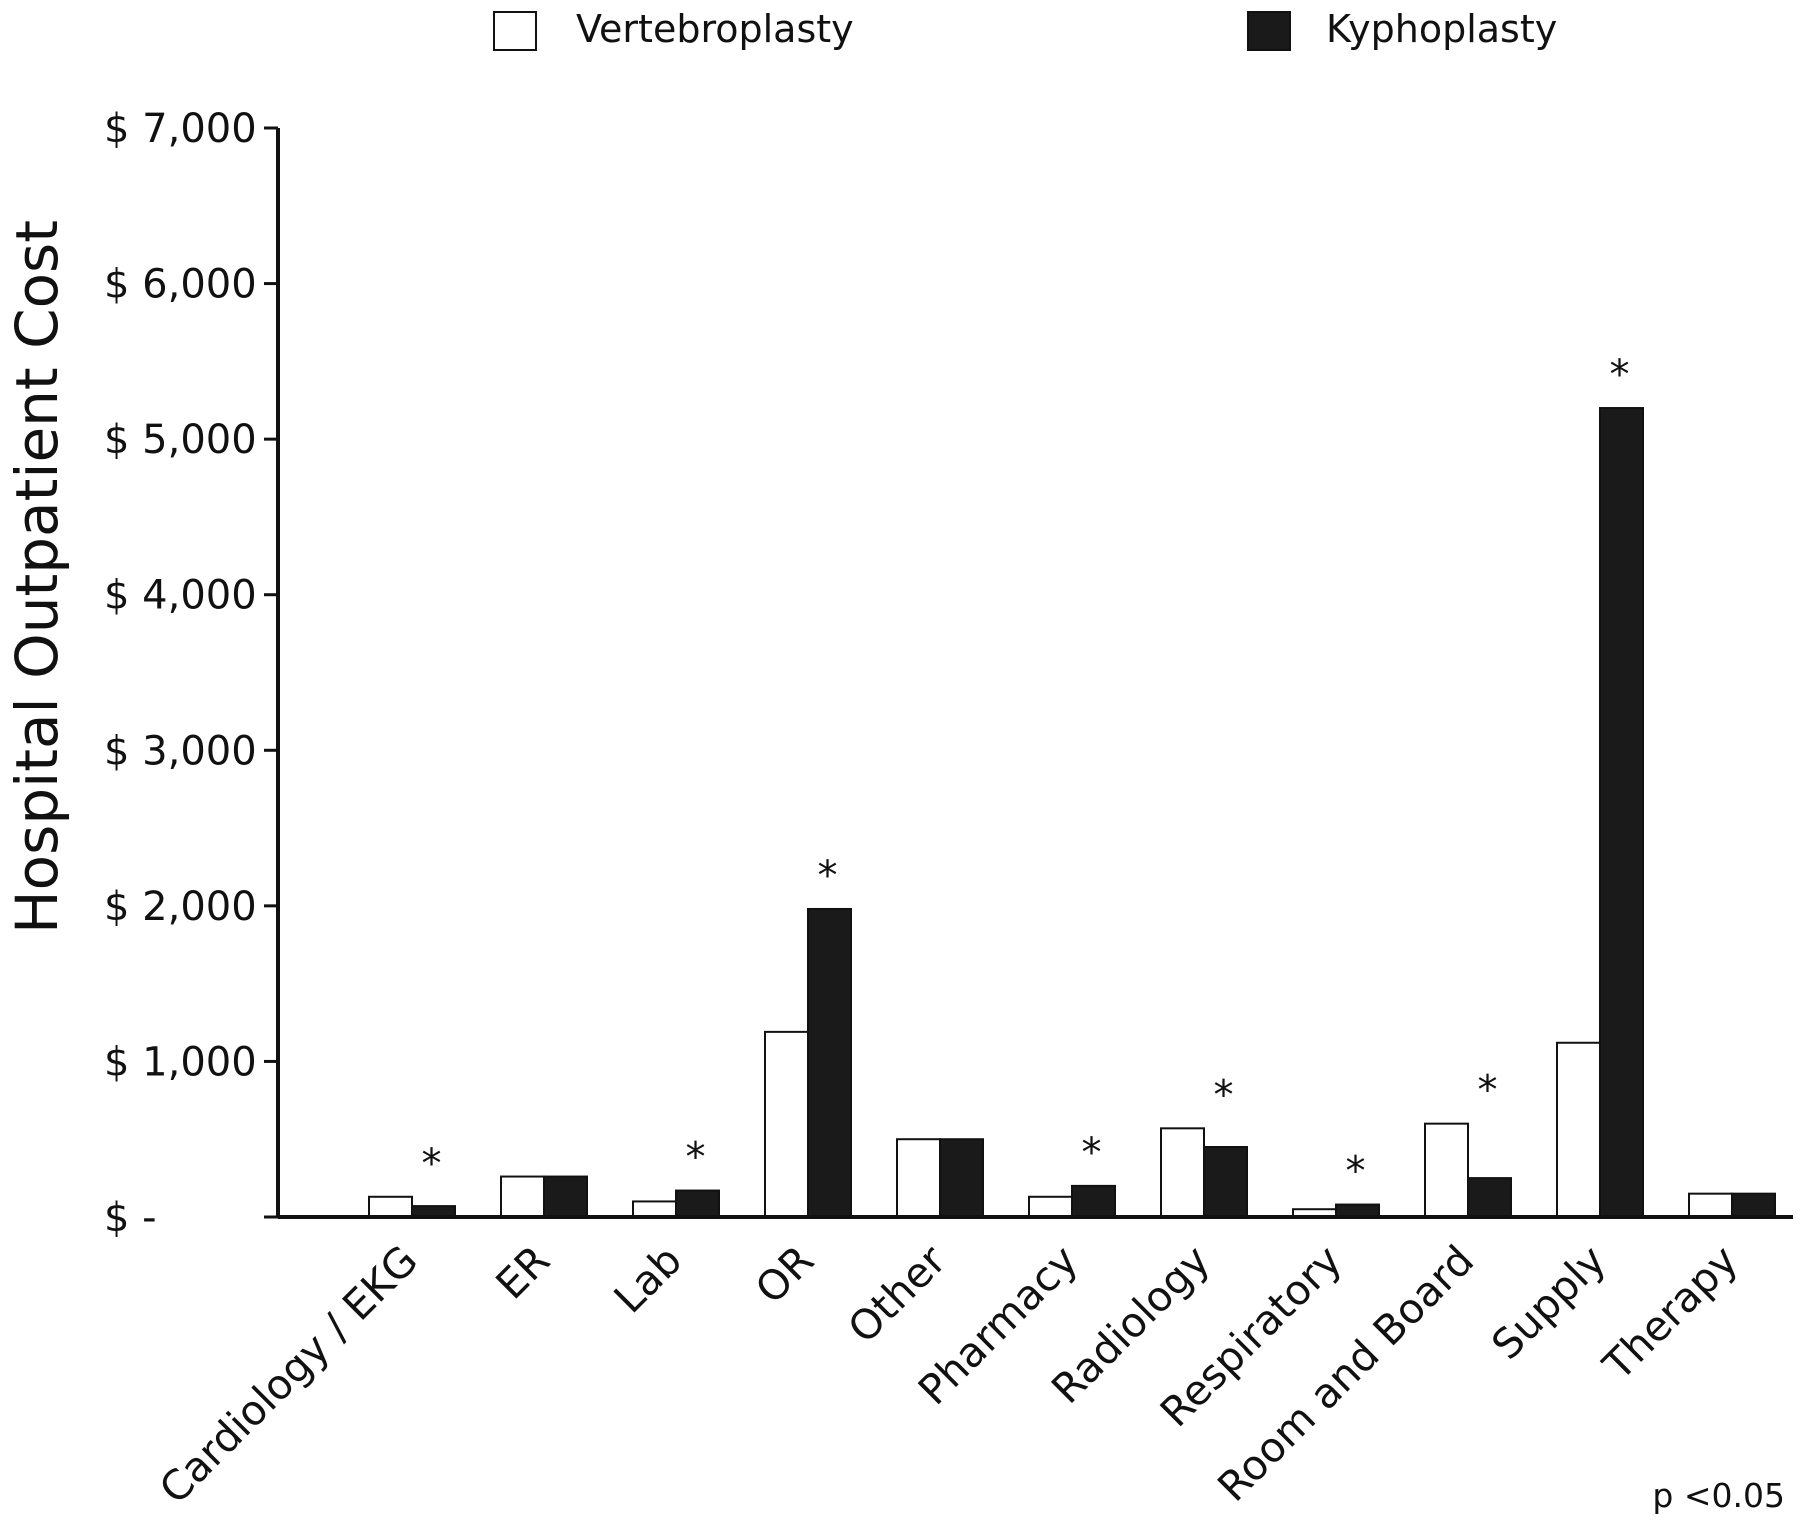  I want to click on y-tick-label: $ 6,000, so click(180, 285).